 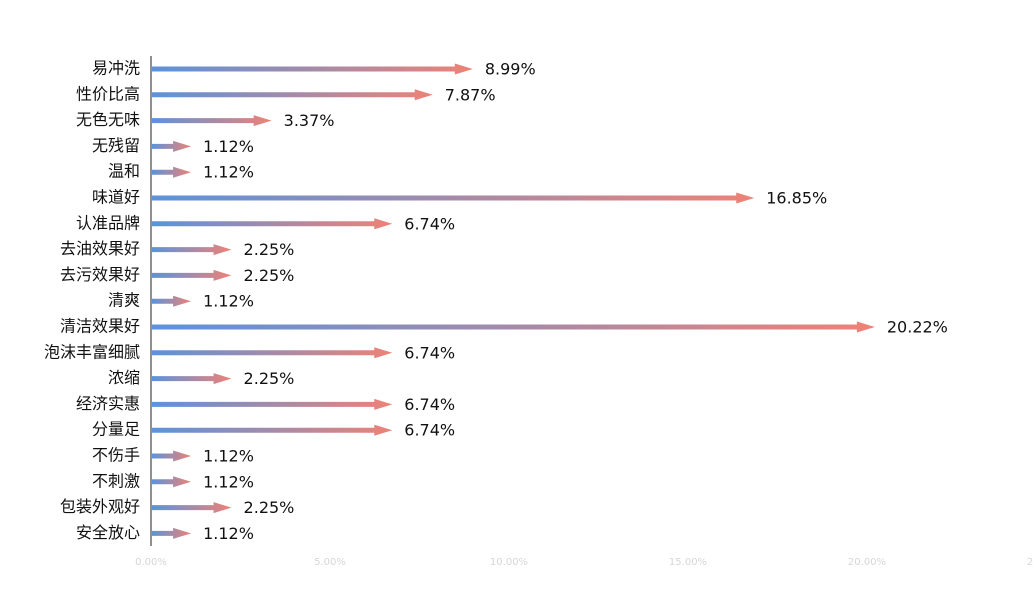 What do you see at coordinates (330, 562) in the screenshot?
I see `x-tick-label: 5.00%` at bounding box center [330, 562].